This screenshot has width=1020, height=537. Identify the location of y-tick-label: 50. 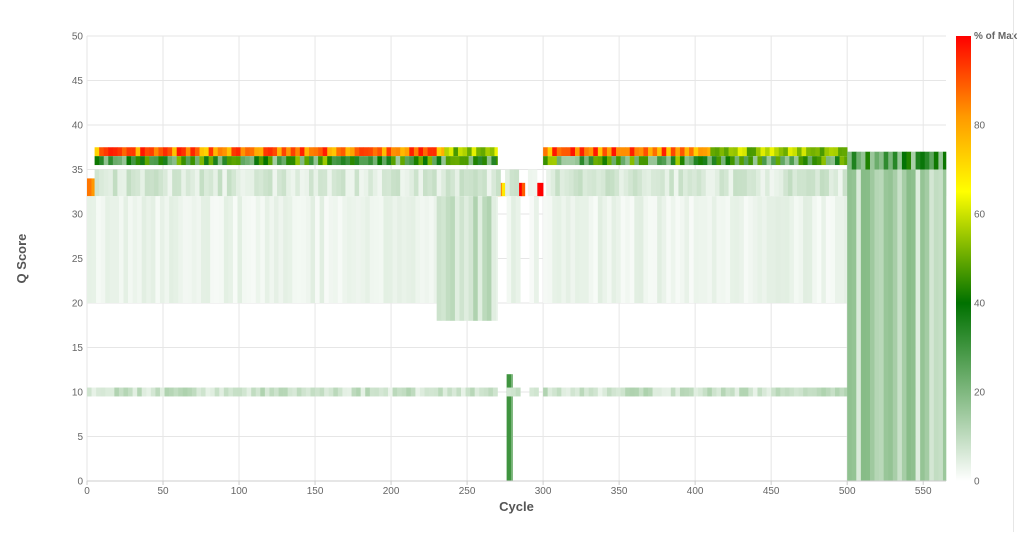
(78, 37).